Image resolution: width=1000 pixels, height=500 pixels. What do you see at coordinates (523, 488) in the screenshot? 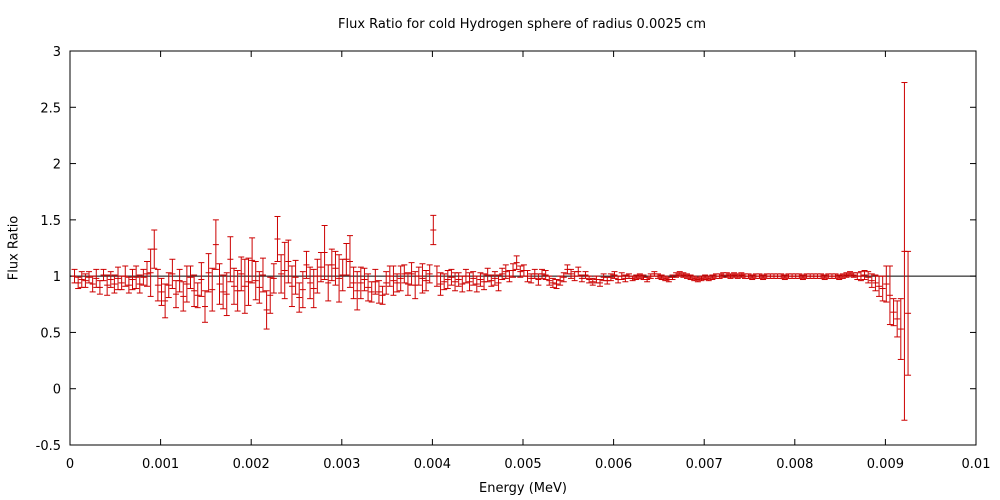
I see `x-axis-label: Energy (MeV)` at bounding box center [523, 488].